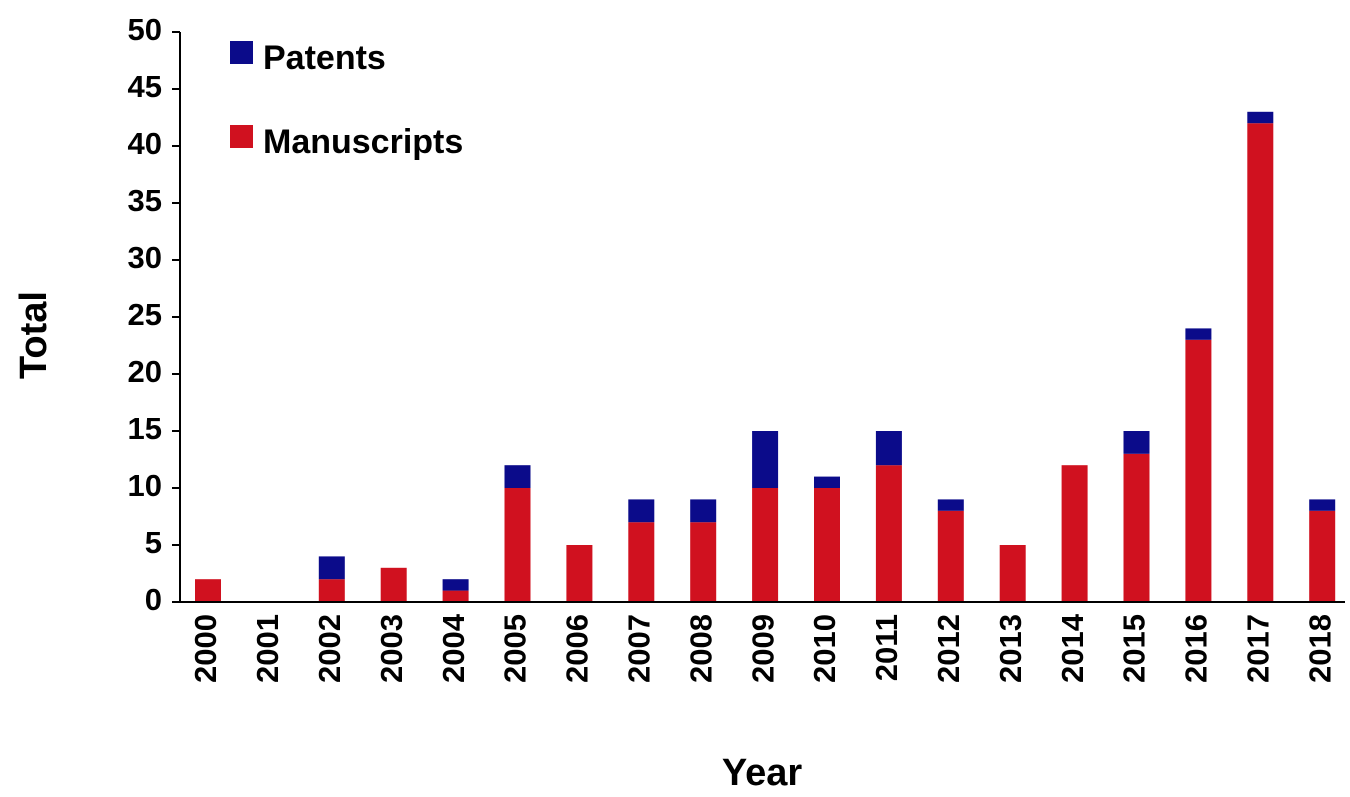 The width and height of the screenshot is (1350, 797). Describe the element at coordinates (1072, 648) in the screenshot. I see `x-tick-label: 2014` at that location.